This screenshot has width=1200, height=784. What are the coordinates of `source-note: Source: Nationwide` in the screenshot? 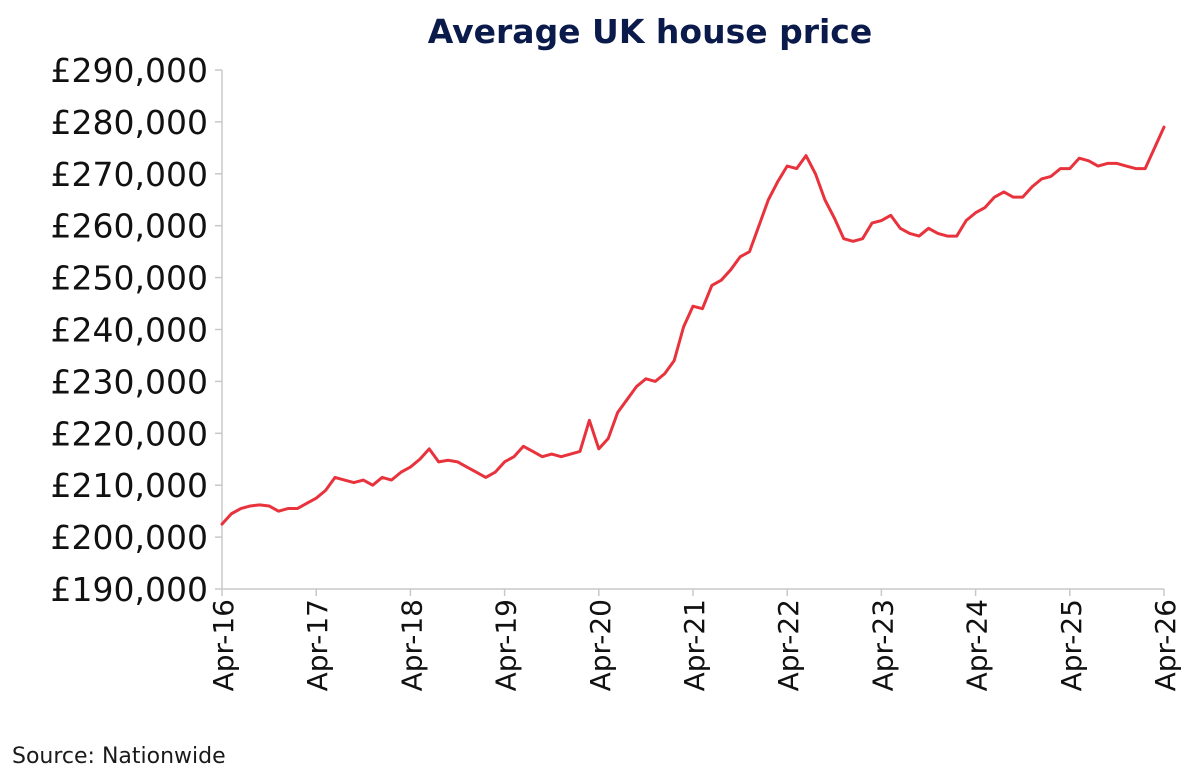 It's located at (119, 756).